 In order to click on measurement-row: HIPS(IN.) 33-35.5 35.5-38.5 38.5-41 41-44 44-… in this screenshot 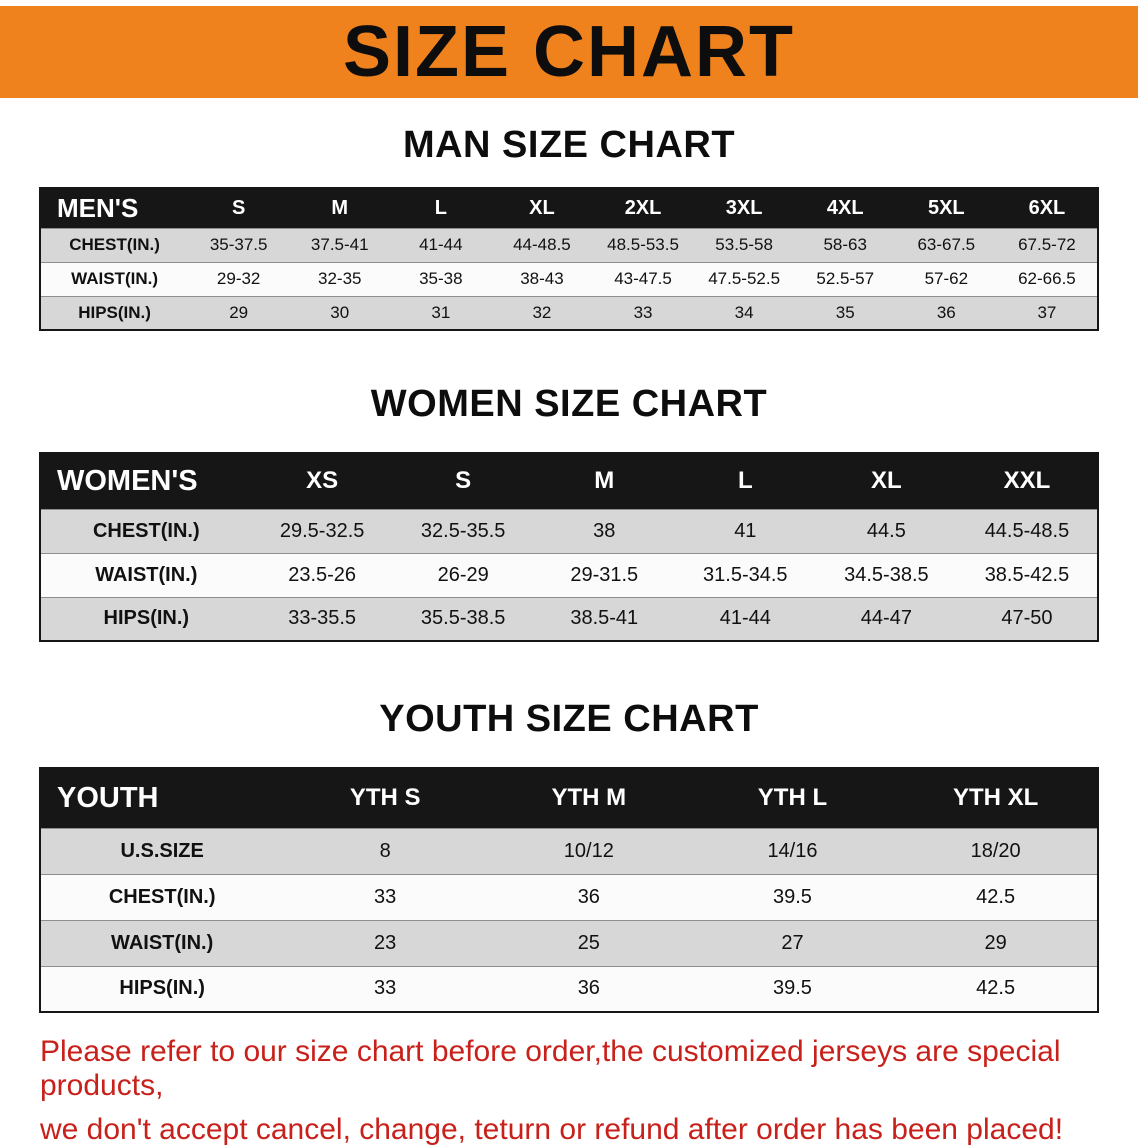, I will do `click(569, 619)`.